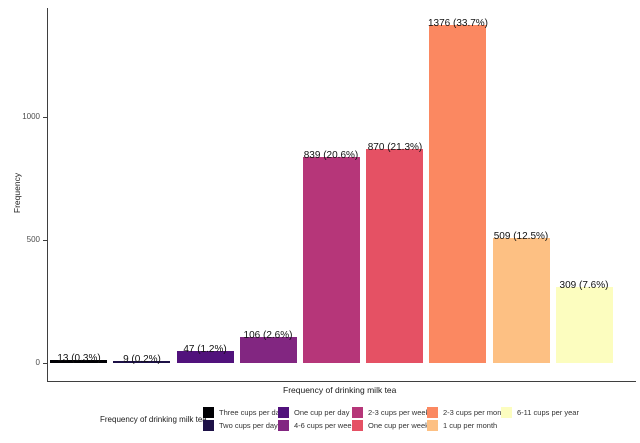  I want to click on legend-label: 6-11 cups per year, so click(548, 412).